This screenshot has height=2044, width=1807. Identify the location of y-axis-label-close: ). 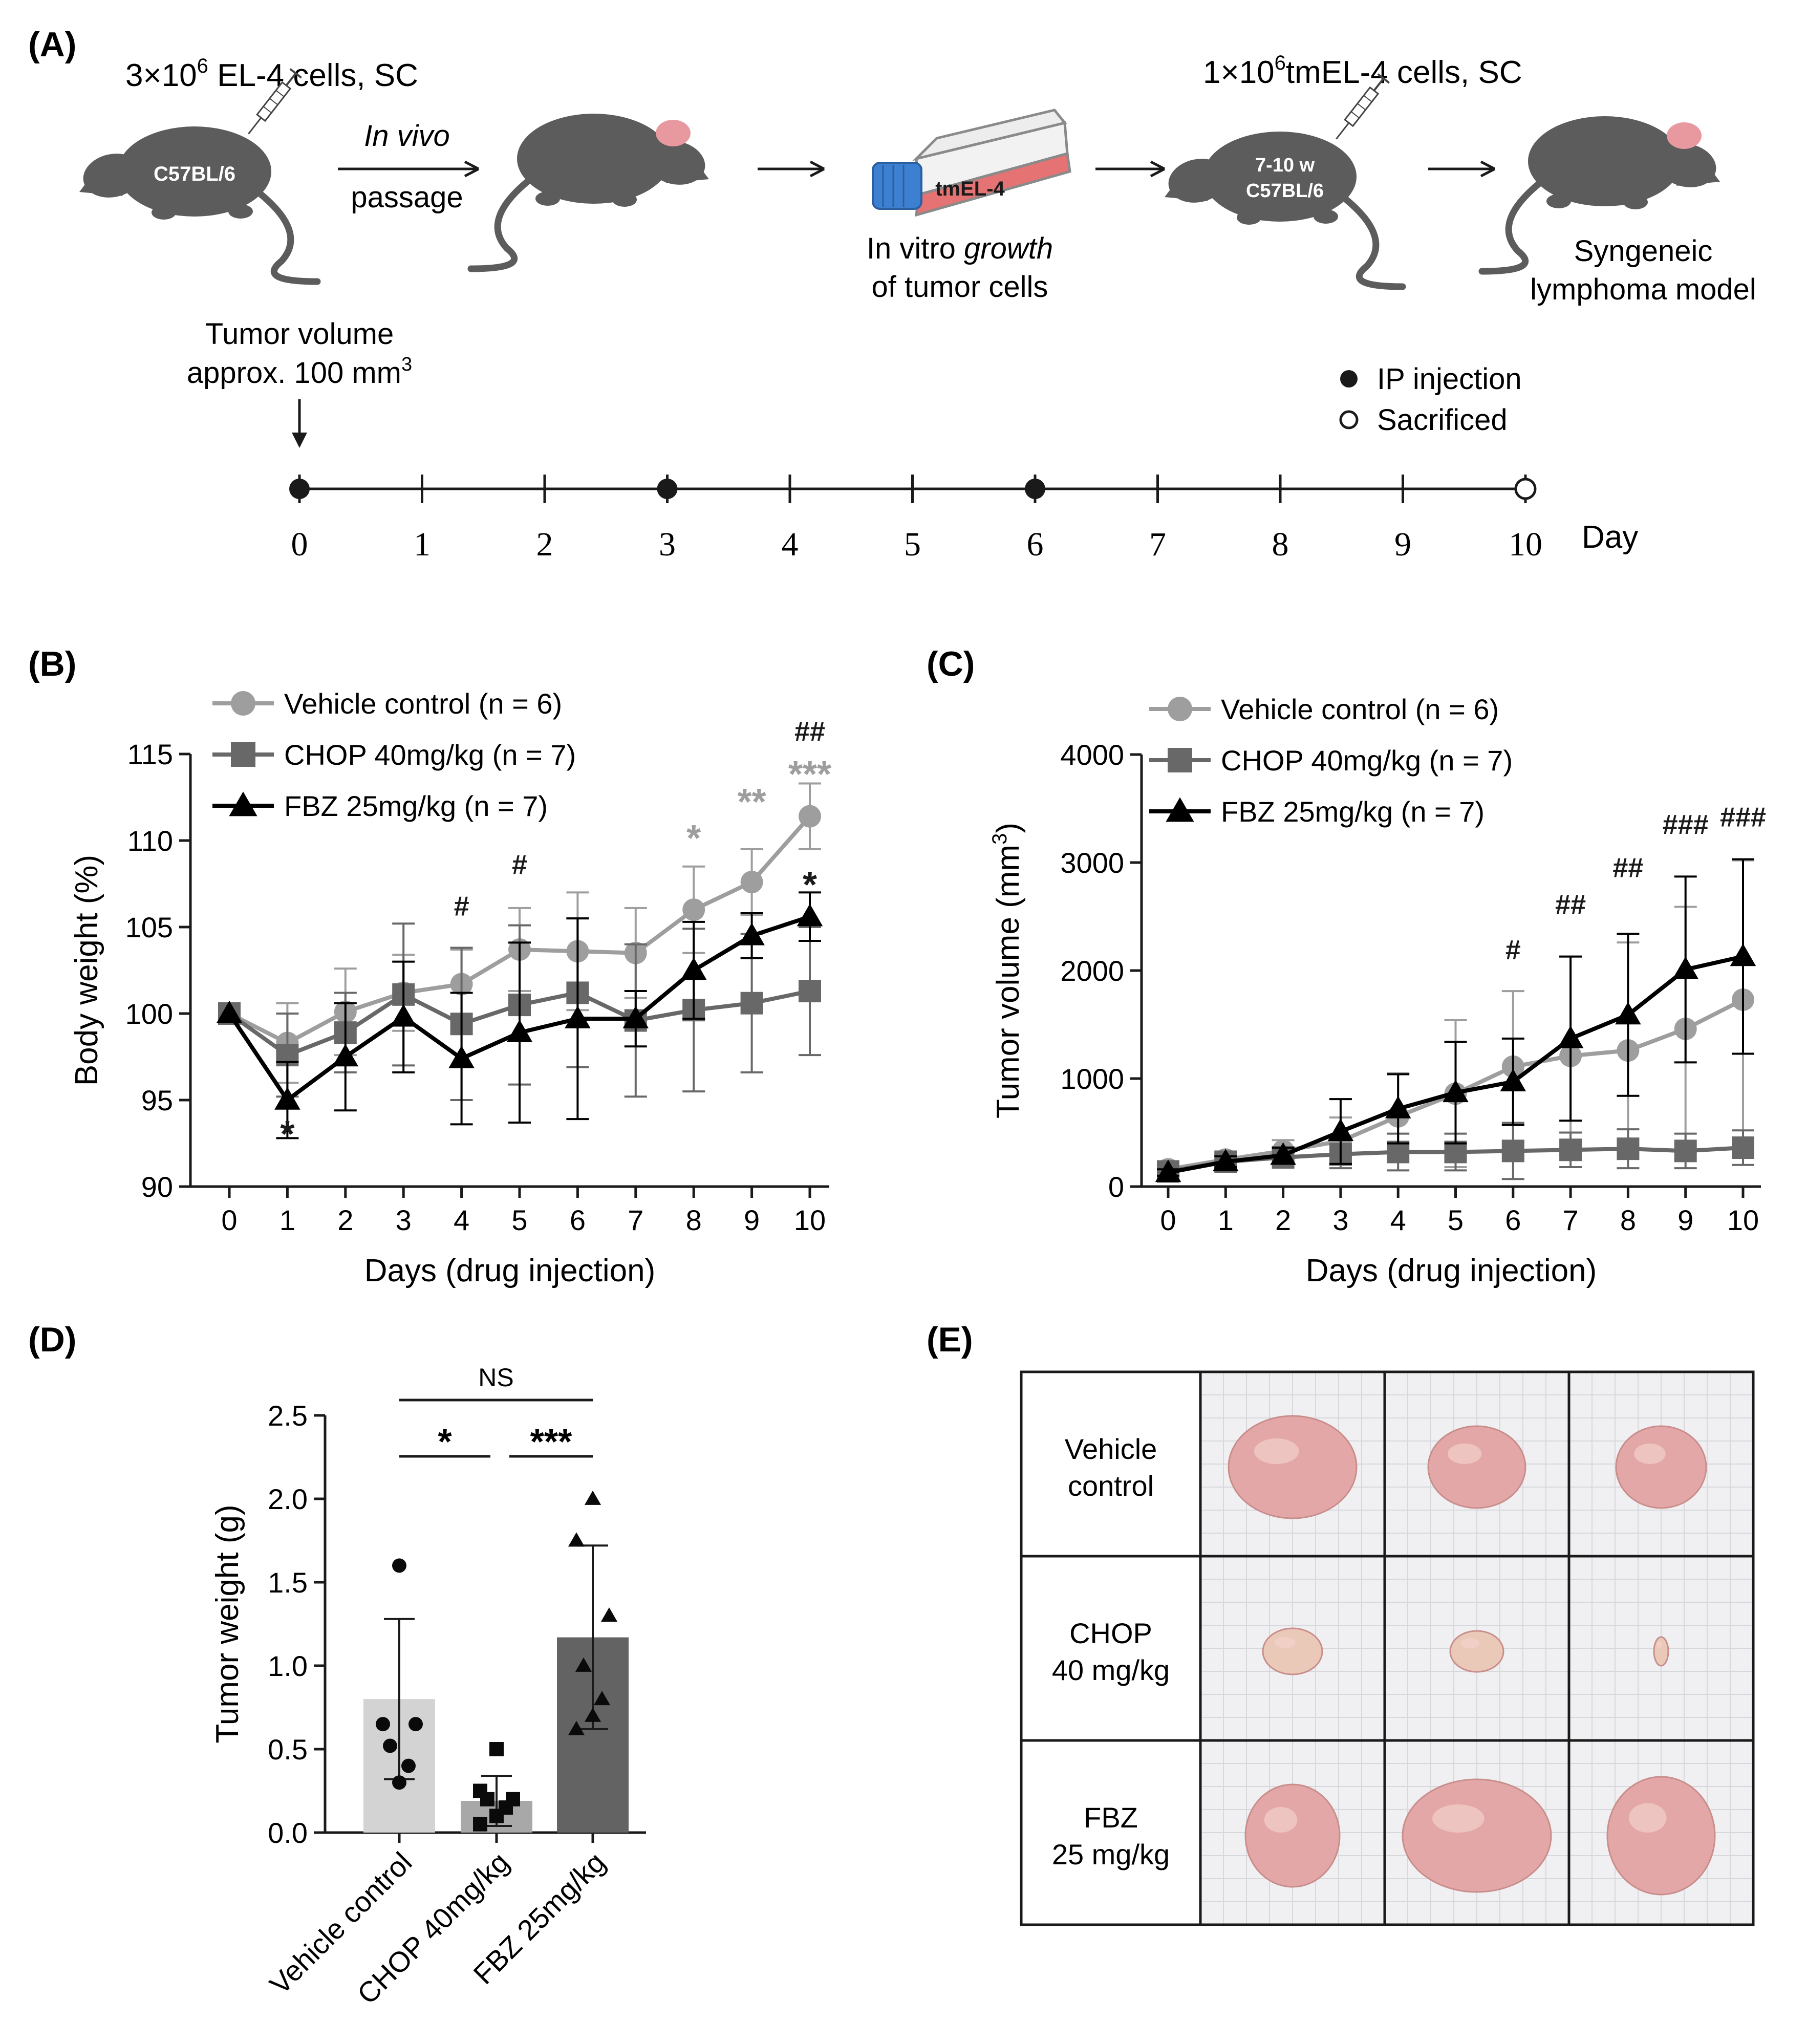
(1009, 828).